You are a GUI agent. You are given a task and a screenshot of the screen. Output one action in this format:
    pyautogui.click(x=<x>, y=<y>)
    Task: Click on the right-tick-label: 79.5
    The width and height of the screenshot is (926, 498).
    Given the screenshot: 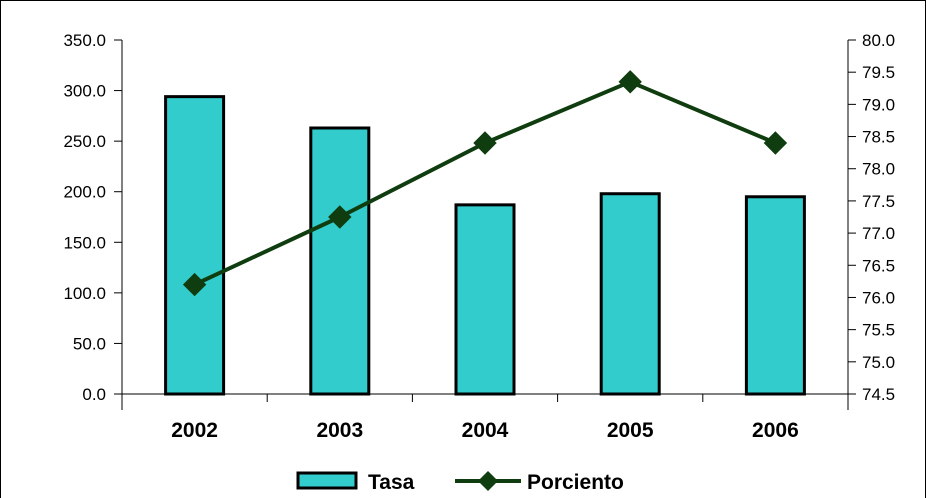 What is the action you would take?
    pyautogui.click(x=878, y=72)
    